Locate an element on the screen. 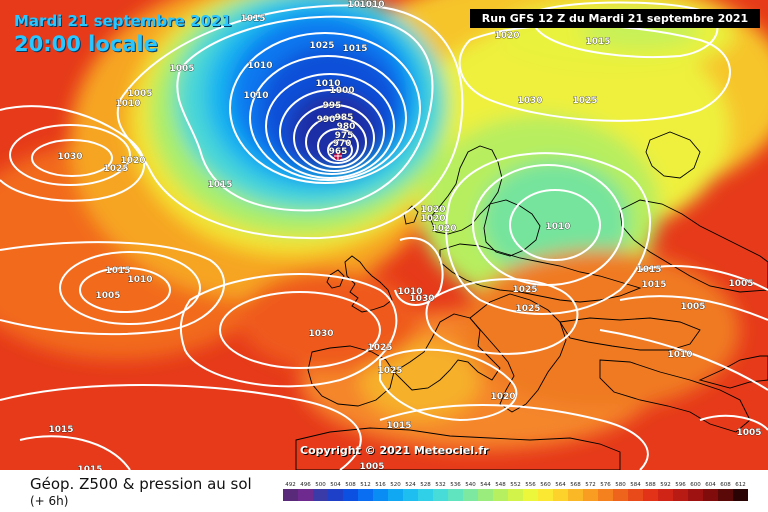 This screenshot has height=512, width=768. scale-tick-label: 596 is located at coordinates (680, 485).